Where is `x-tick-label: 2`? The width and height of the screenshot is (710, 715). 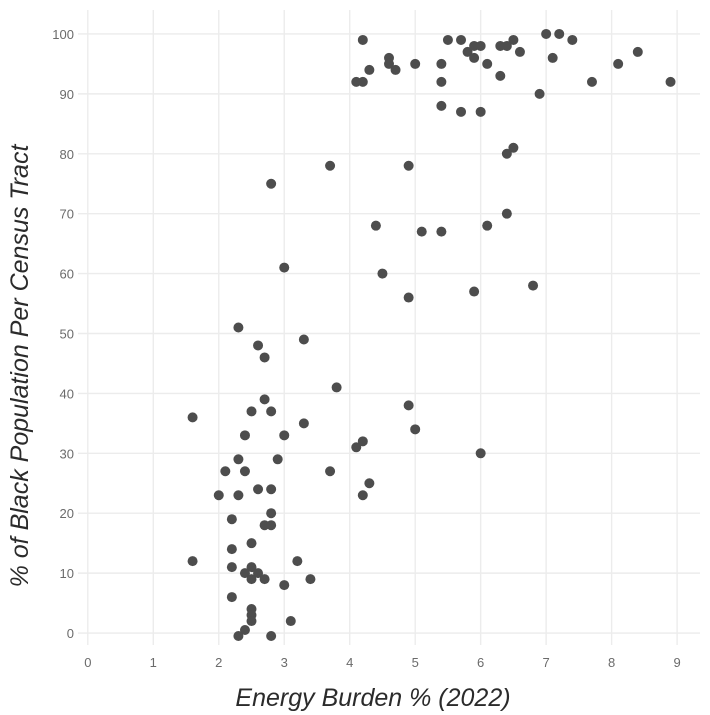 x-tick-label: 2 is located at coordinates (218, 662).